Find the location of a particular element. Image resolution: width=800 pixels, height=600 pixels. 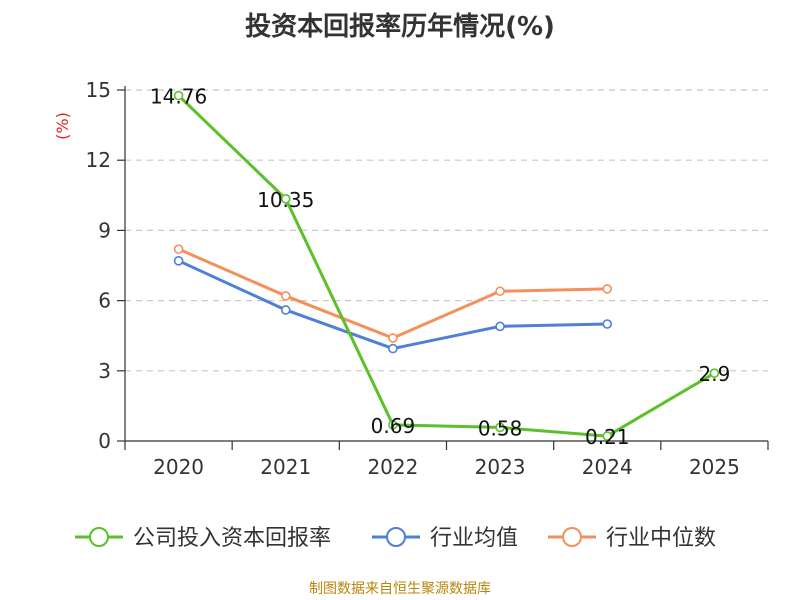

legend-label: 行业中位数 is located at coordinates (661, 538).